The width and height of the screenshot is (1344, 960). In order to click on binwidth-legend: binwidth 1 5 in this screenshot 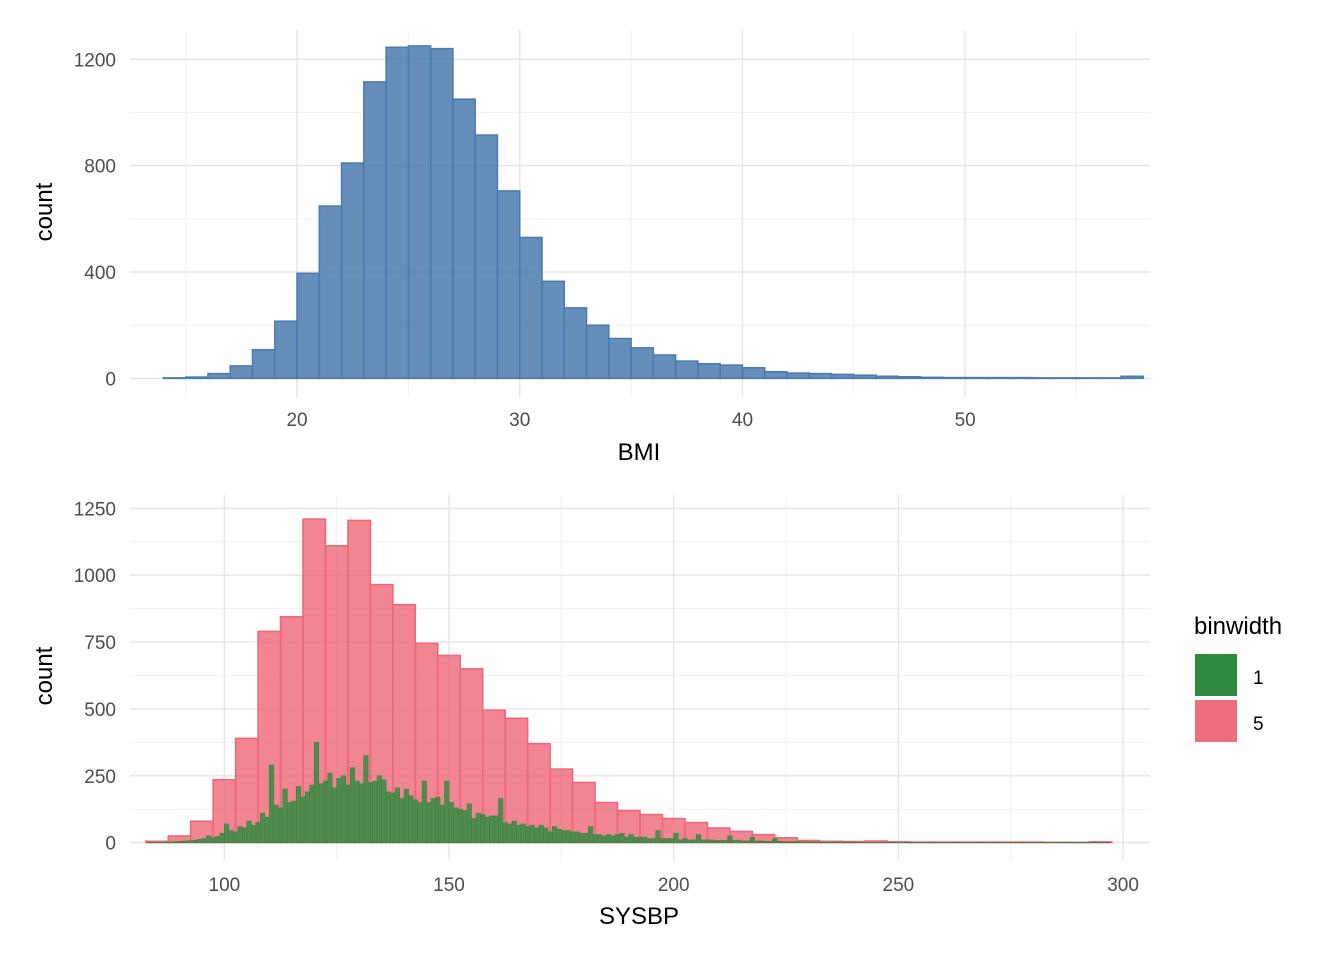, I will do `click(1238, 677)`.